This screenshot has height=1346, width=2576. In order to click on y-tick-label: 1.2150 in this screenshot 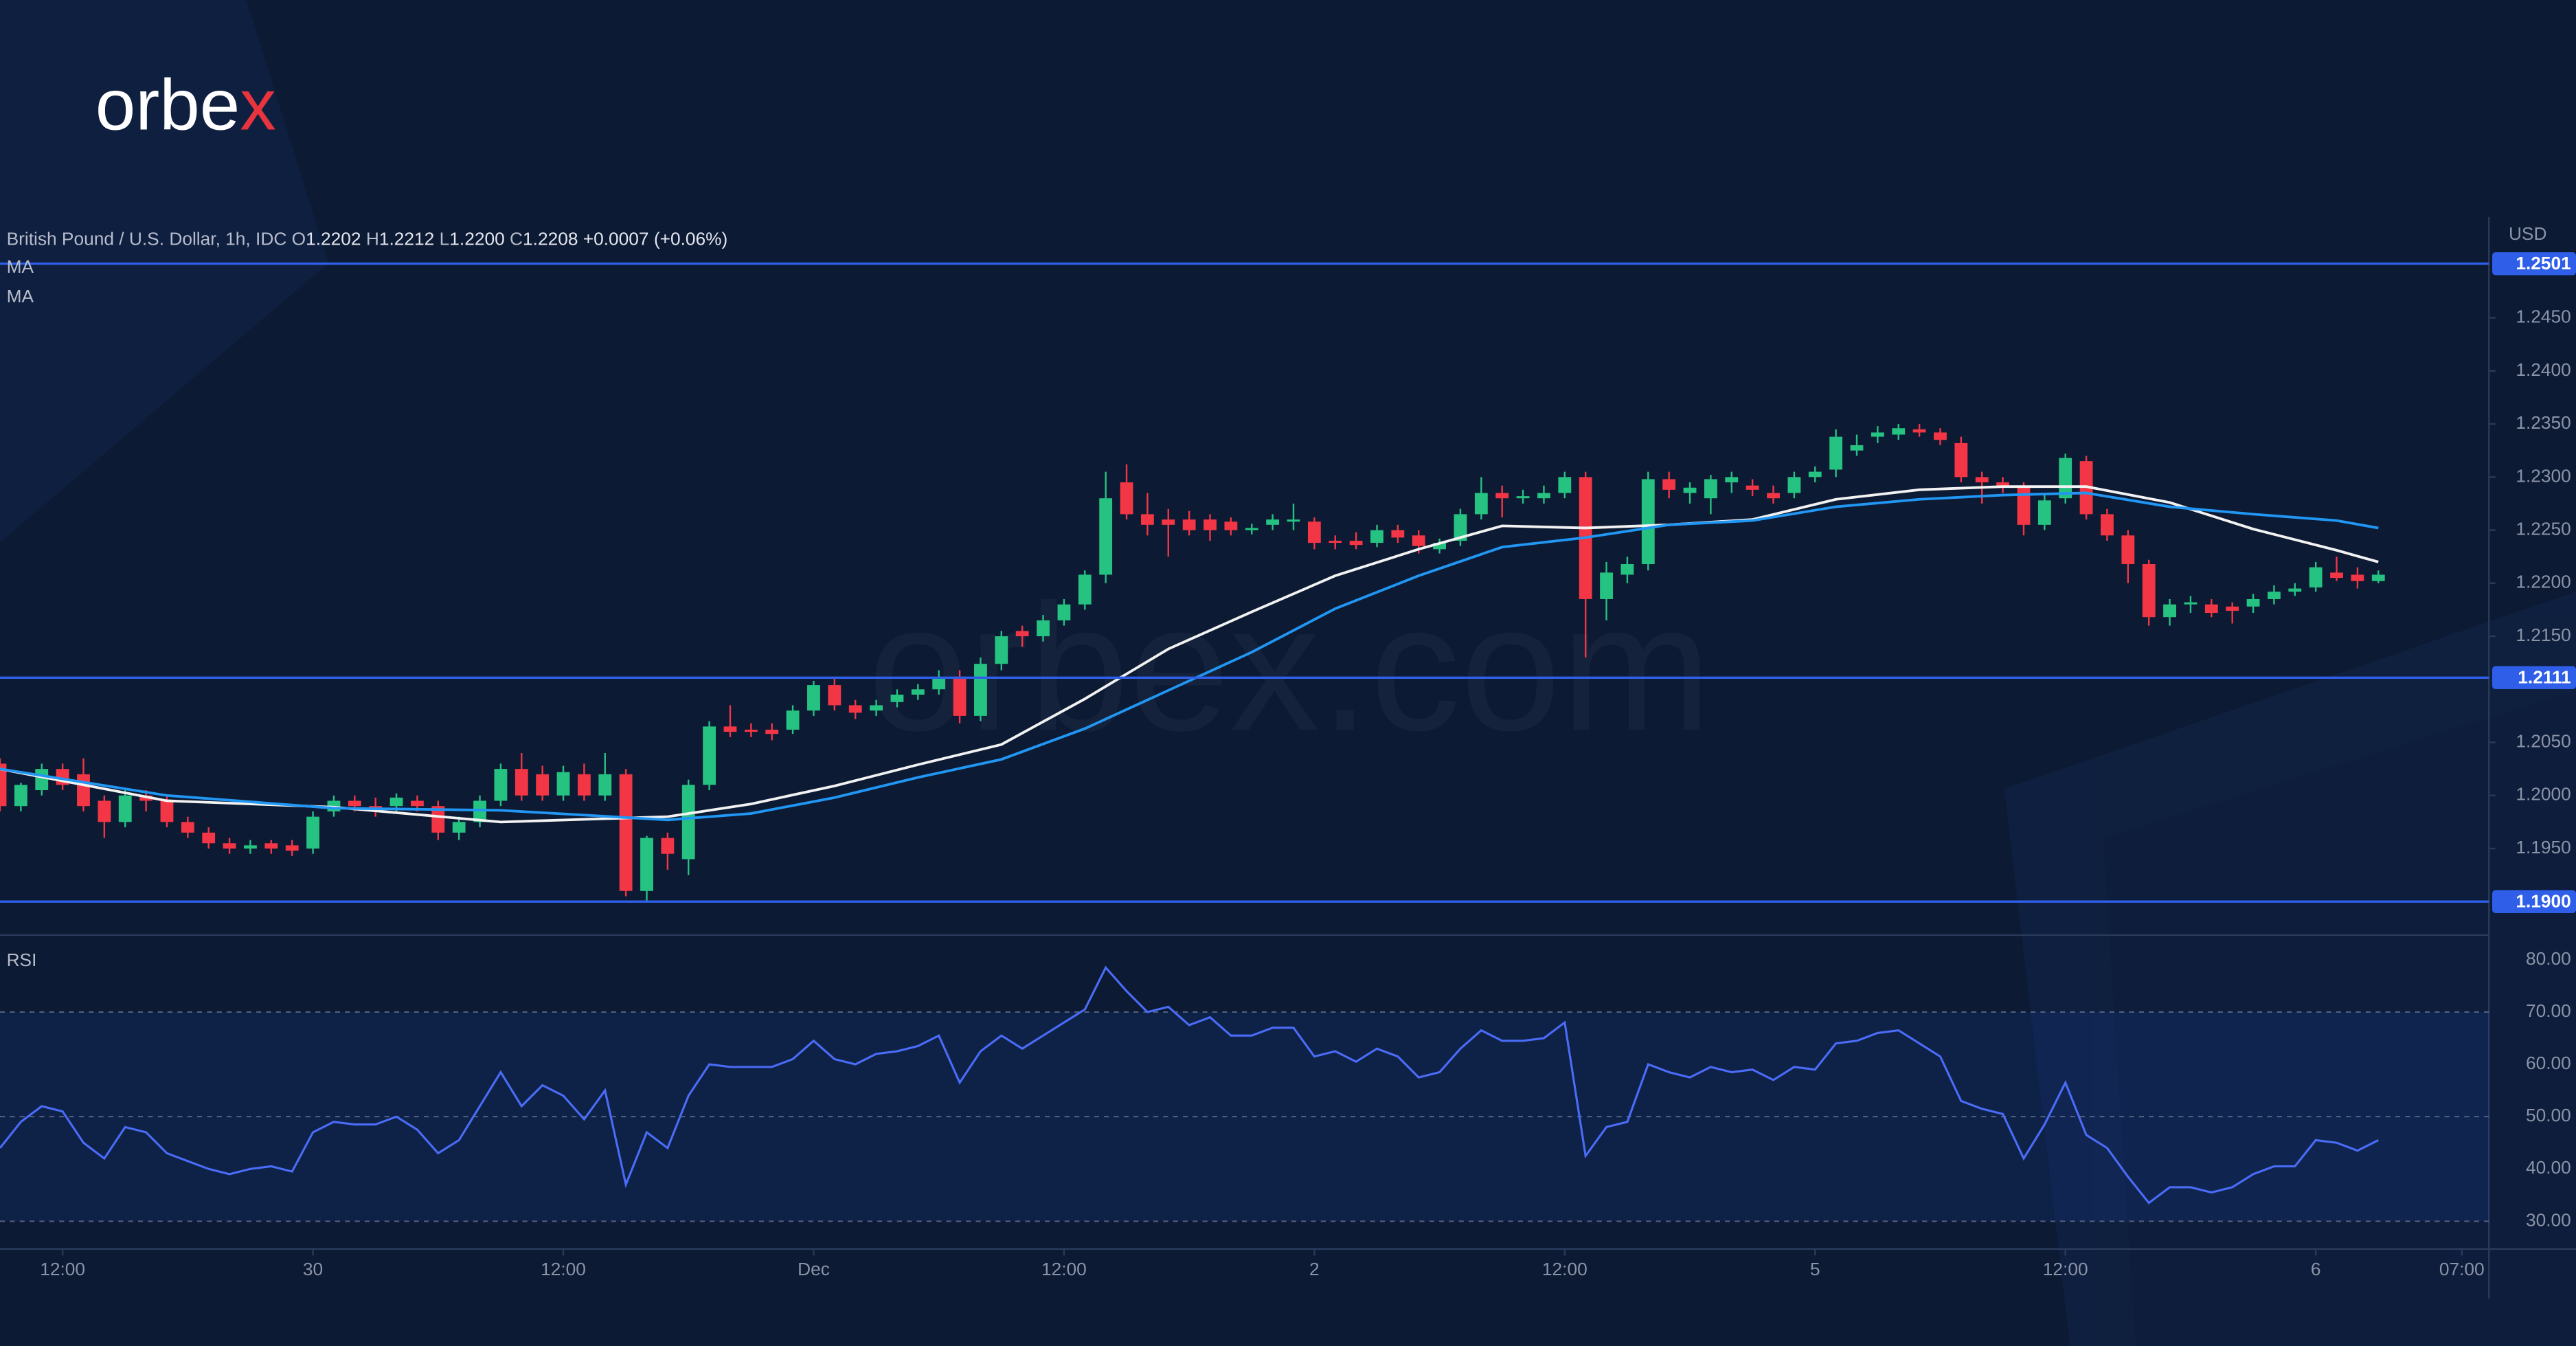, I will do `click(2543, 635)`.